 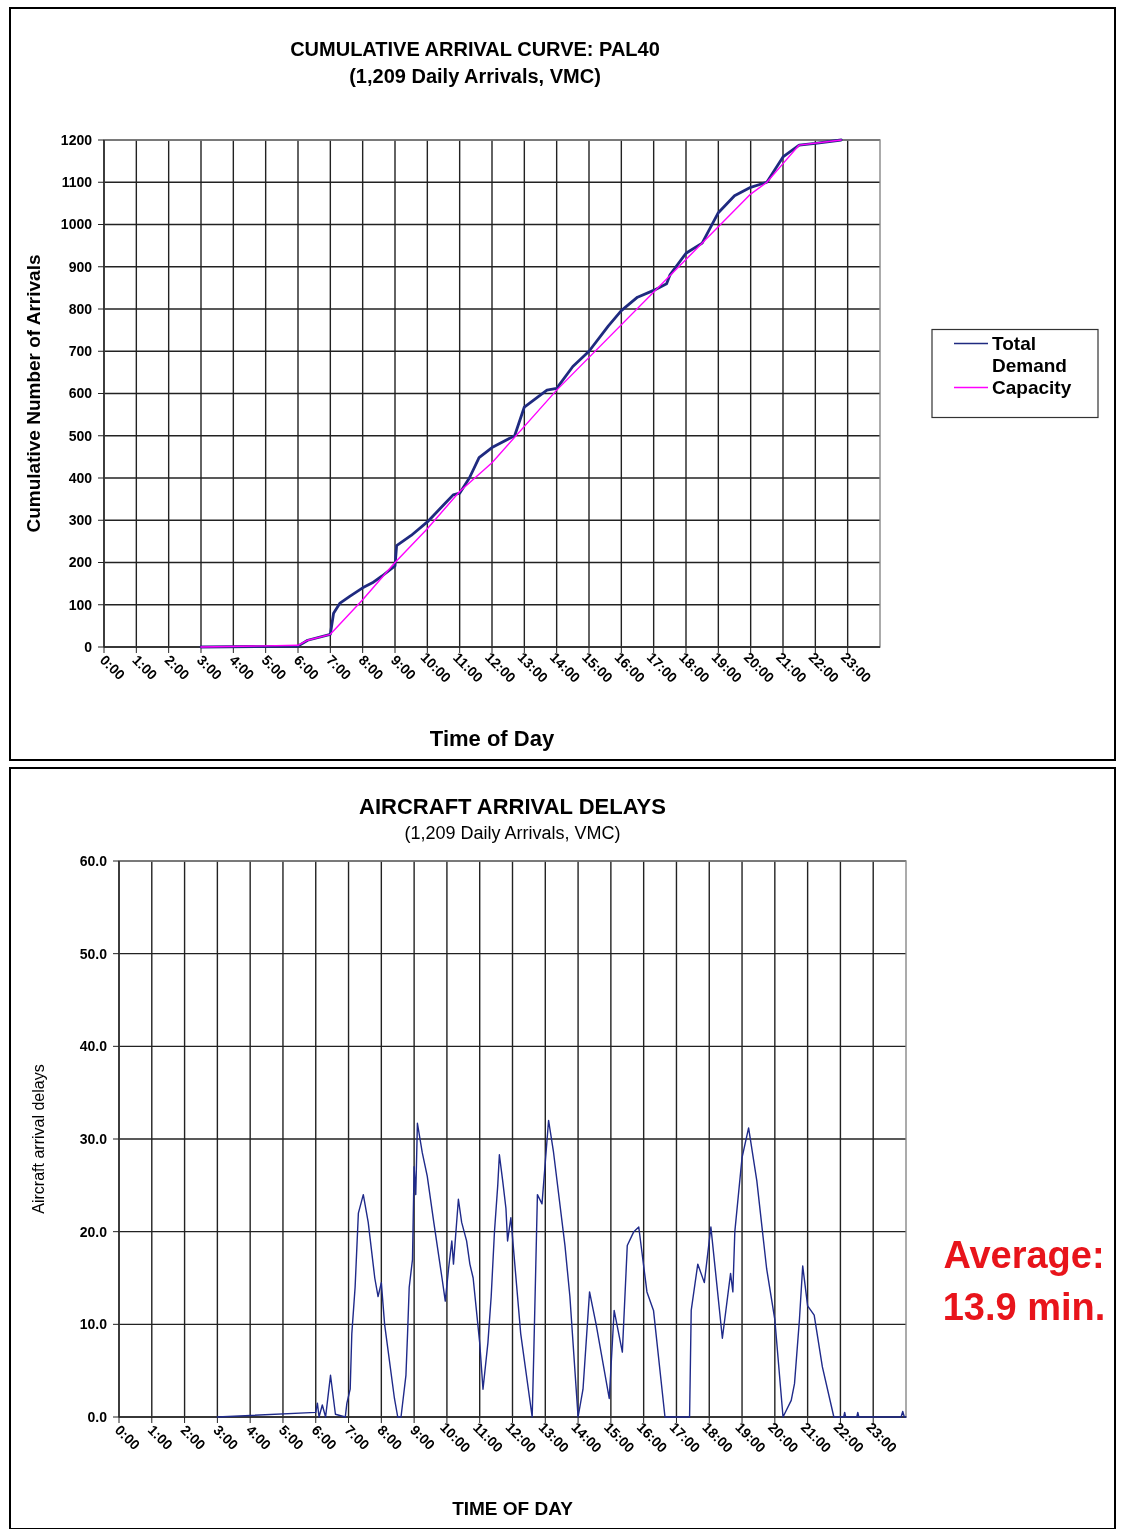 What do you see at coordinates (76, 224) in the screenshot?
I see `y-tick-label: 1000` at bounding box center [76, 224].